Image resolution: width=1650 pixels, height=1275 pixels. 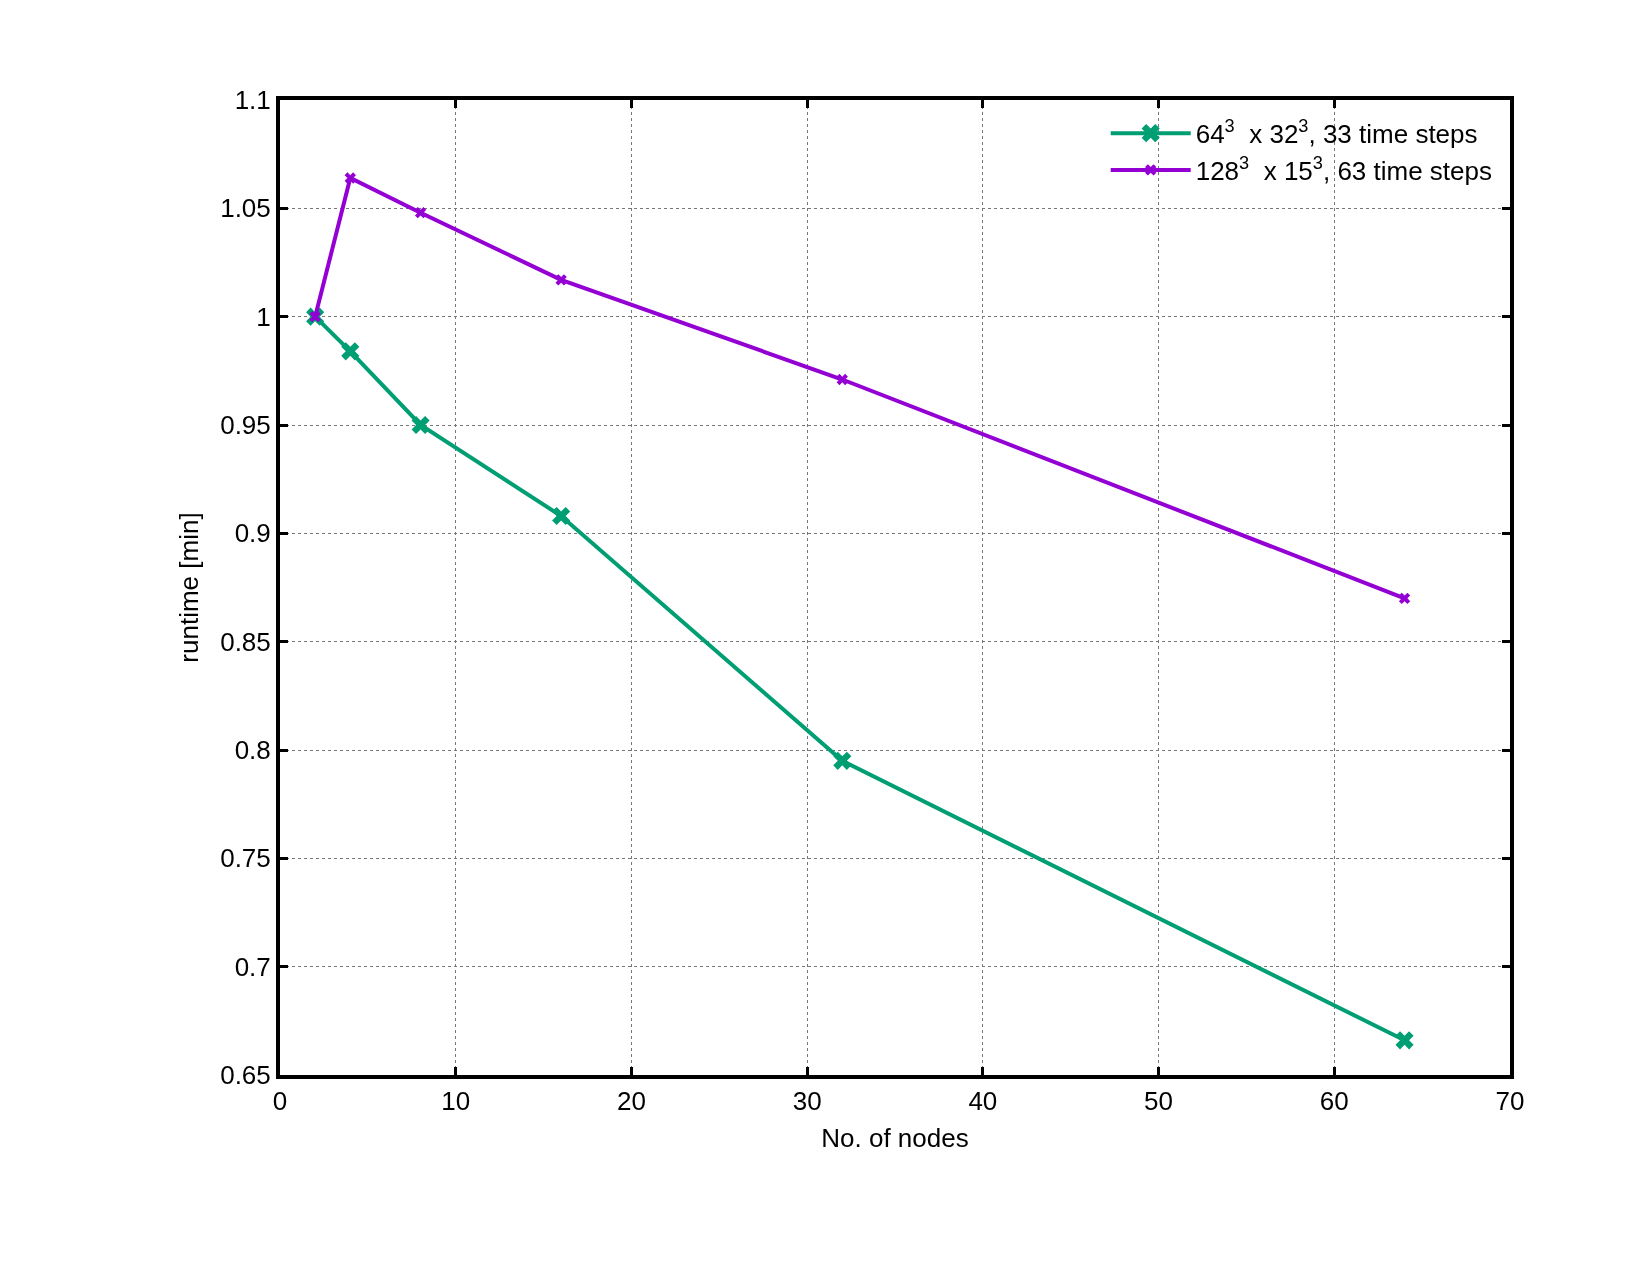 What do you see at coordinates (252, 750) in the screenshot?
I see `y-tick-label: 0.8` at bounding box center [252, 750].